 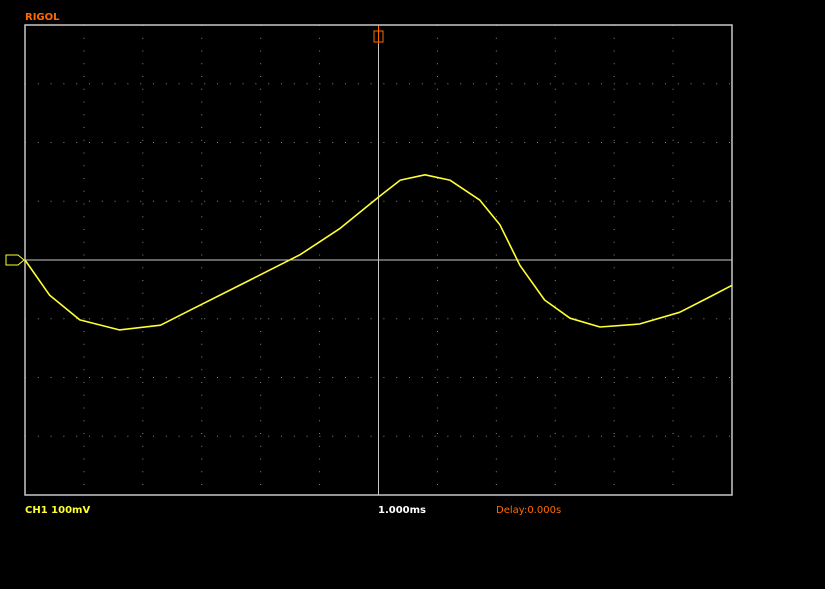 I want to click on delay: Delay:0.000s, so click(x=528, y=510).